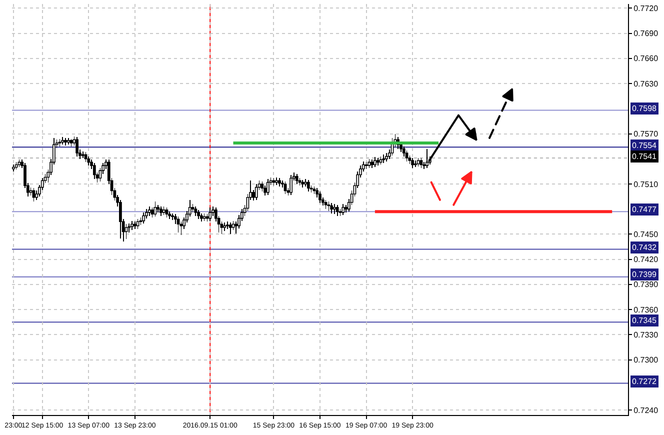  Describe the element at coordinates (645, 320) in the screenshot. I see `ref-line-label: 0.7345` at that location.